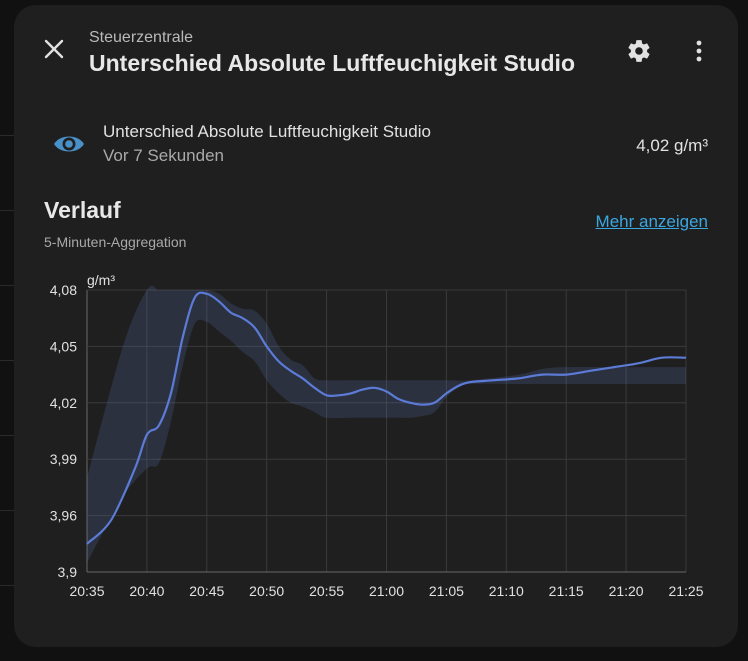 The image size is (748, 661). What do you see at coordinates (651, 221) in the screenshot?
I see `show-more-link: Mehr anzeigen` at bounding box center [651, 221].